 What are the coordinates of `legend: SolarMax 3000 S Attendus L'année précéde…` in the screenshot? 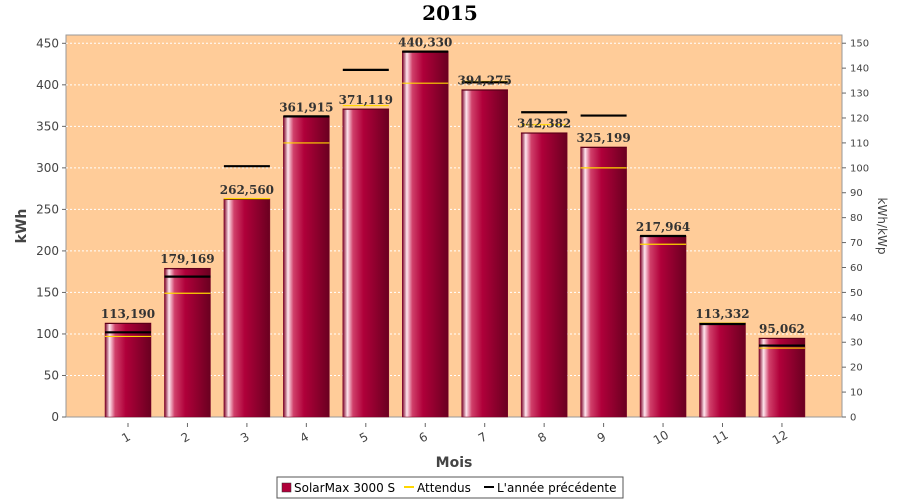 It's located at (450, 487).